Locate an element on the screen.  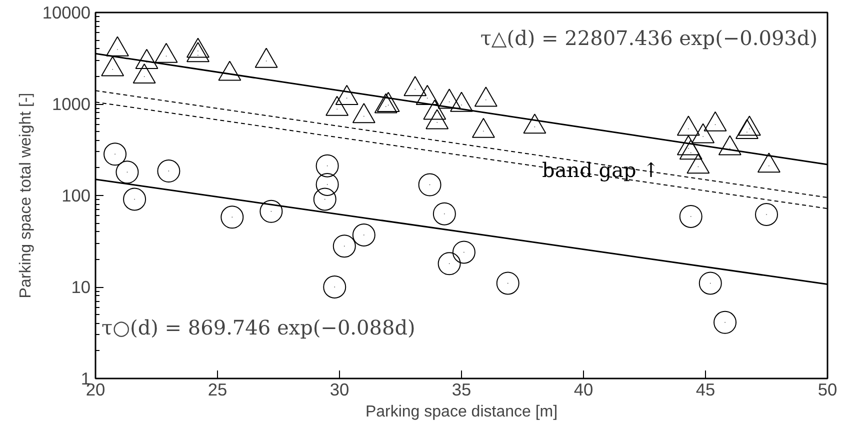
y-tick-label: 10000 is located at coordinates (66, 12).